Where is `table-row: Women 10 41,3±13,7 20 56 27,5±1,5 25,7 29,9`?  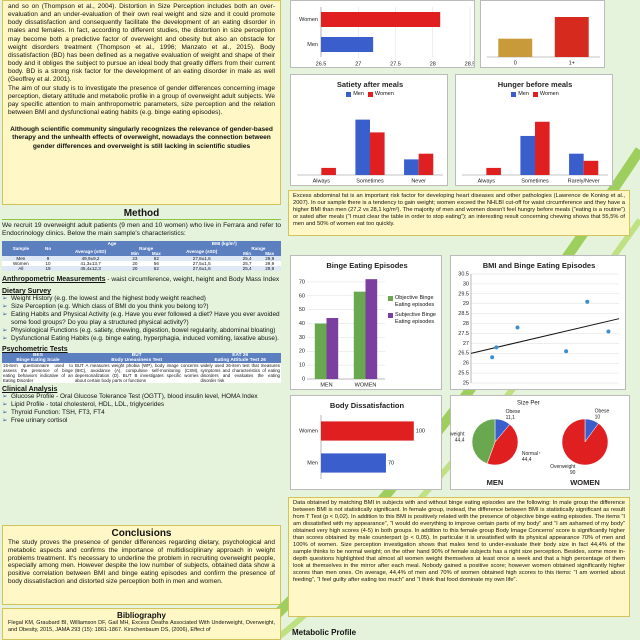 table-row: Women 10 41,3±13,7 20 56 27,5±1,5 25,7 29,9 is located at coordinates (141, 263).